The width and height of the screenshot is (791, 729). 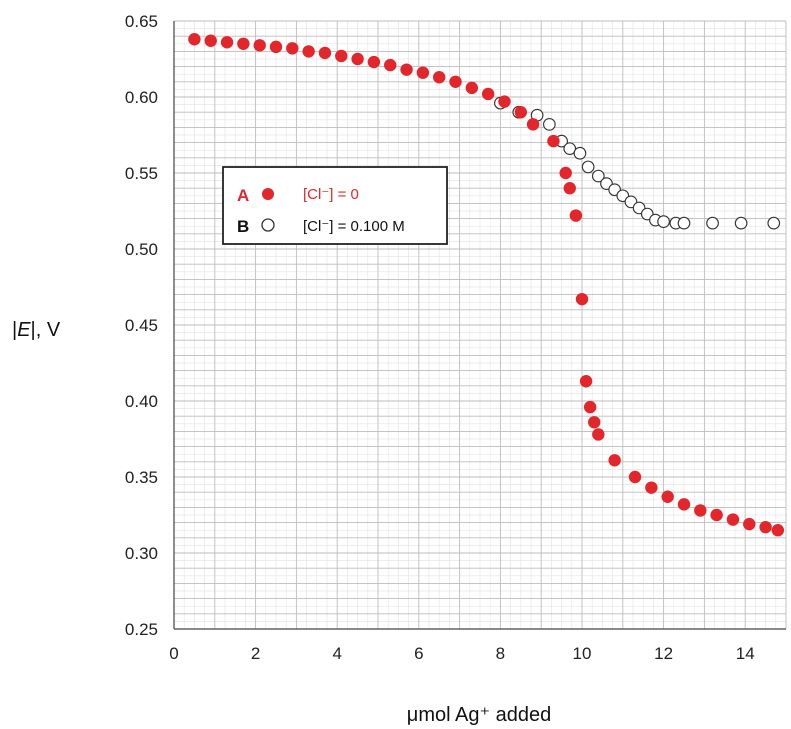 What do you see at coordinates (36, 330) in the screenshot?
I see `y-axis-title: |E|, V` at bounding box center [36, 330].